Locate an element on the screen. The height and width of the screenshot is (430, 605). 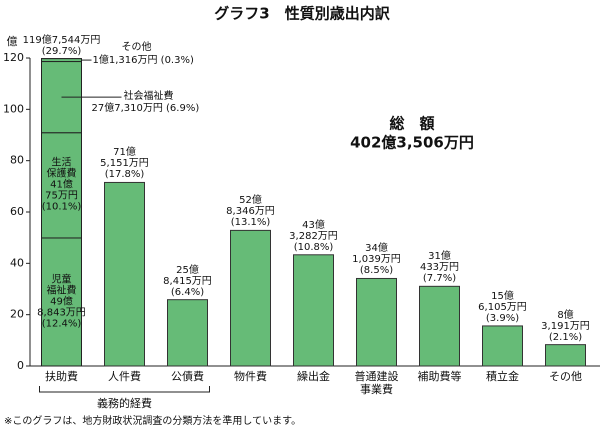
breakdown-name: 児童 福祉費 is located at coordinates (61, 285).